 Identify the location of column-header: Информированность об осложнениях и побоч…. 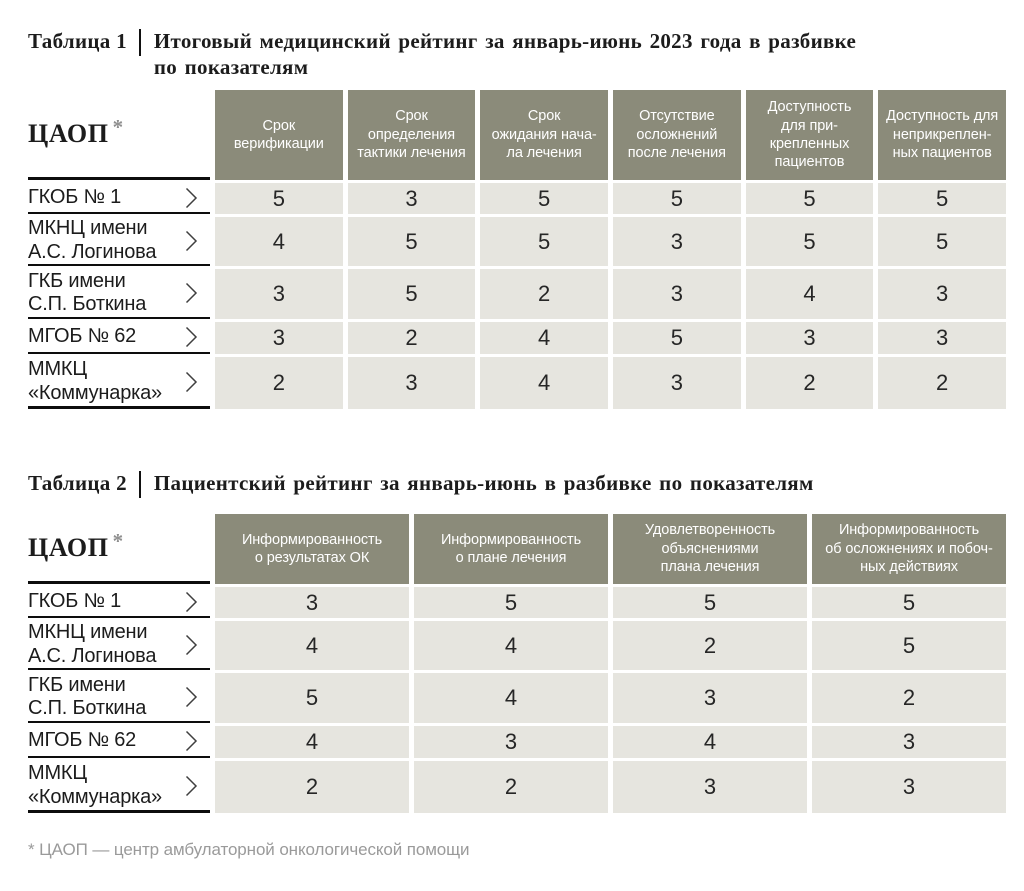
(909, 549).